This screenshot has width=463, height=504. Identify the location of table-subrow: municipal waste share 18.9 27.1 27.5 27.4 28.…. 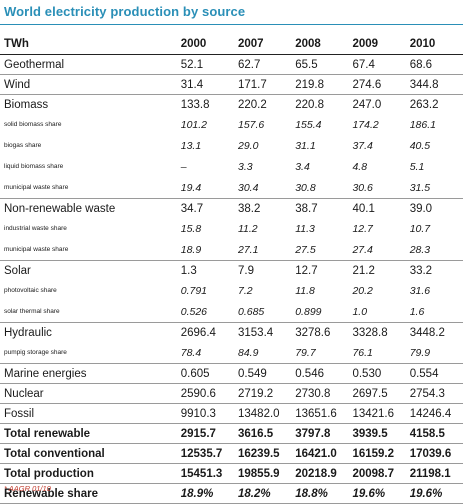
(231, 250).